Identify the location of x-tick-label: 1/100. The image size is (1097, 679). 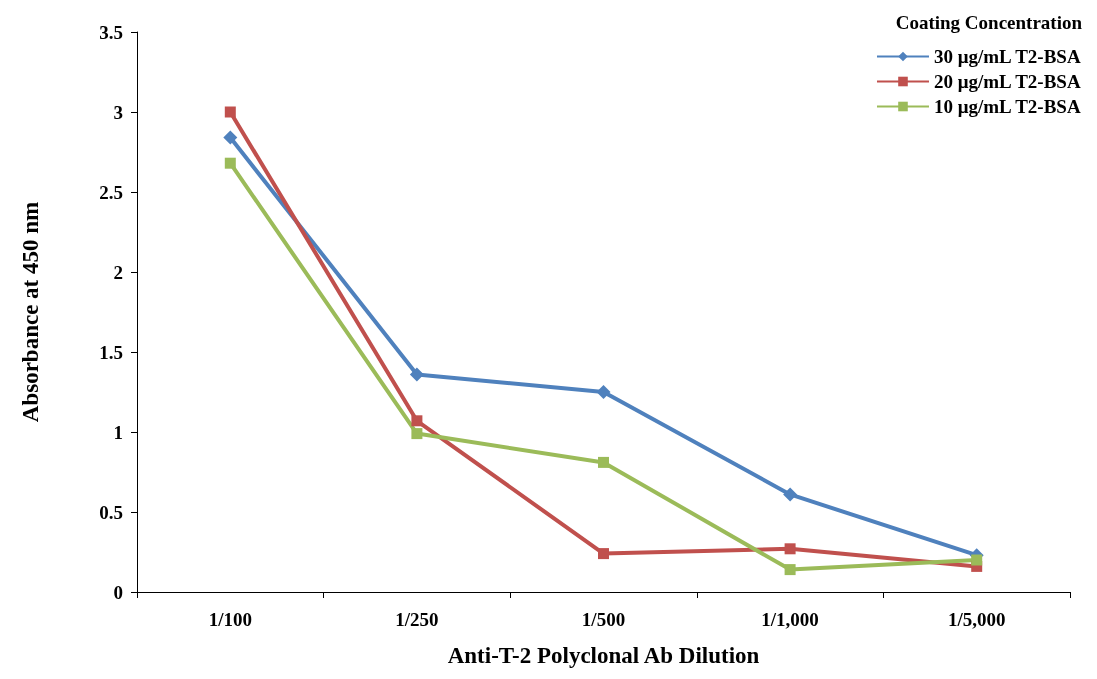
(230, 619).